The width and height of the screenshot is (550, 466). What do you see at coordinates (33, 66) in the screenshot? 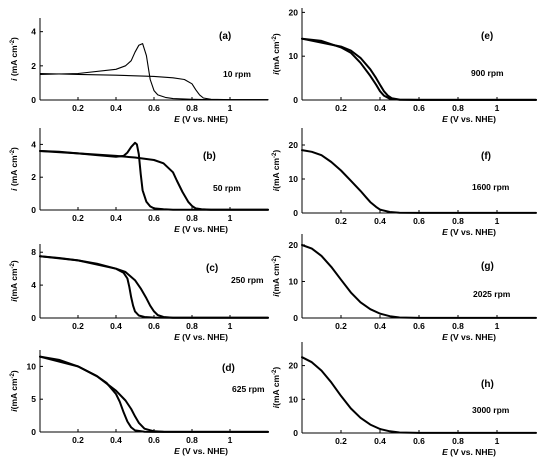
I see `y-tick-label-a: 2` at bounding box center [33, 66].